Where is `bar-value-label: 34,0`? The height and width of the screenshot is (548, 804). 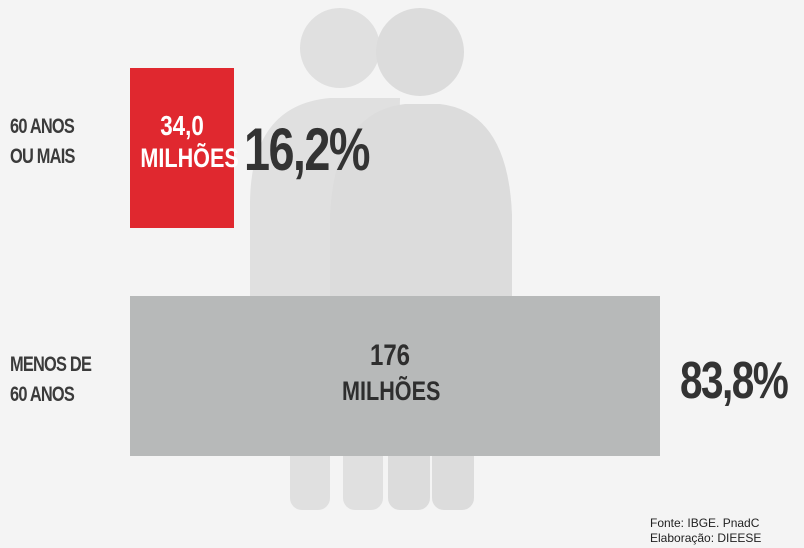
bar-value-label: 34,0 is located at coordinates (182, 125).